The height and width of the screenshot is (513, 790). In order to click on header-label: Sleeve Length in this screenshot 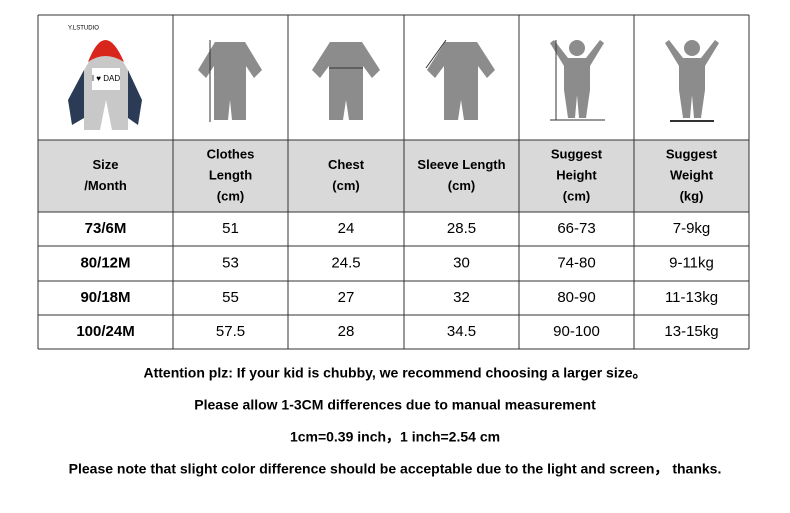, I will do `click(461, 164)`.